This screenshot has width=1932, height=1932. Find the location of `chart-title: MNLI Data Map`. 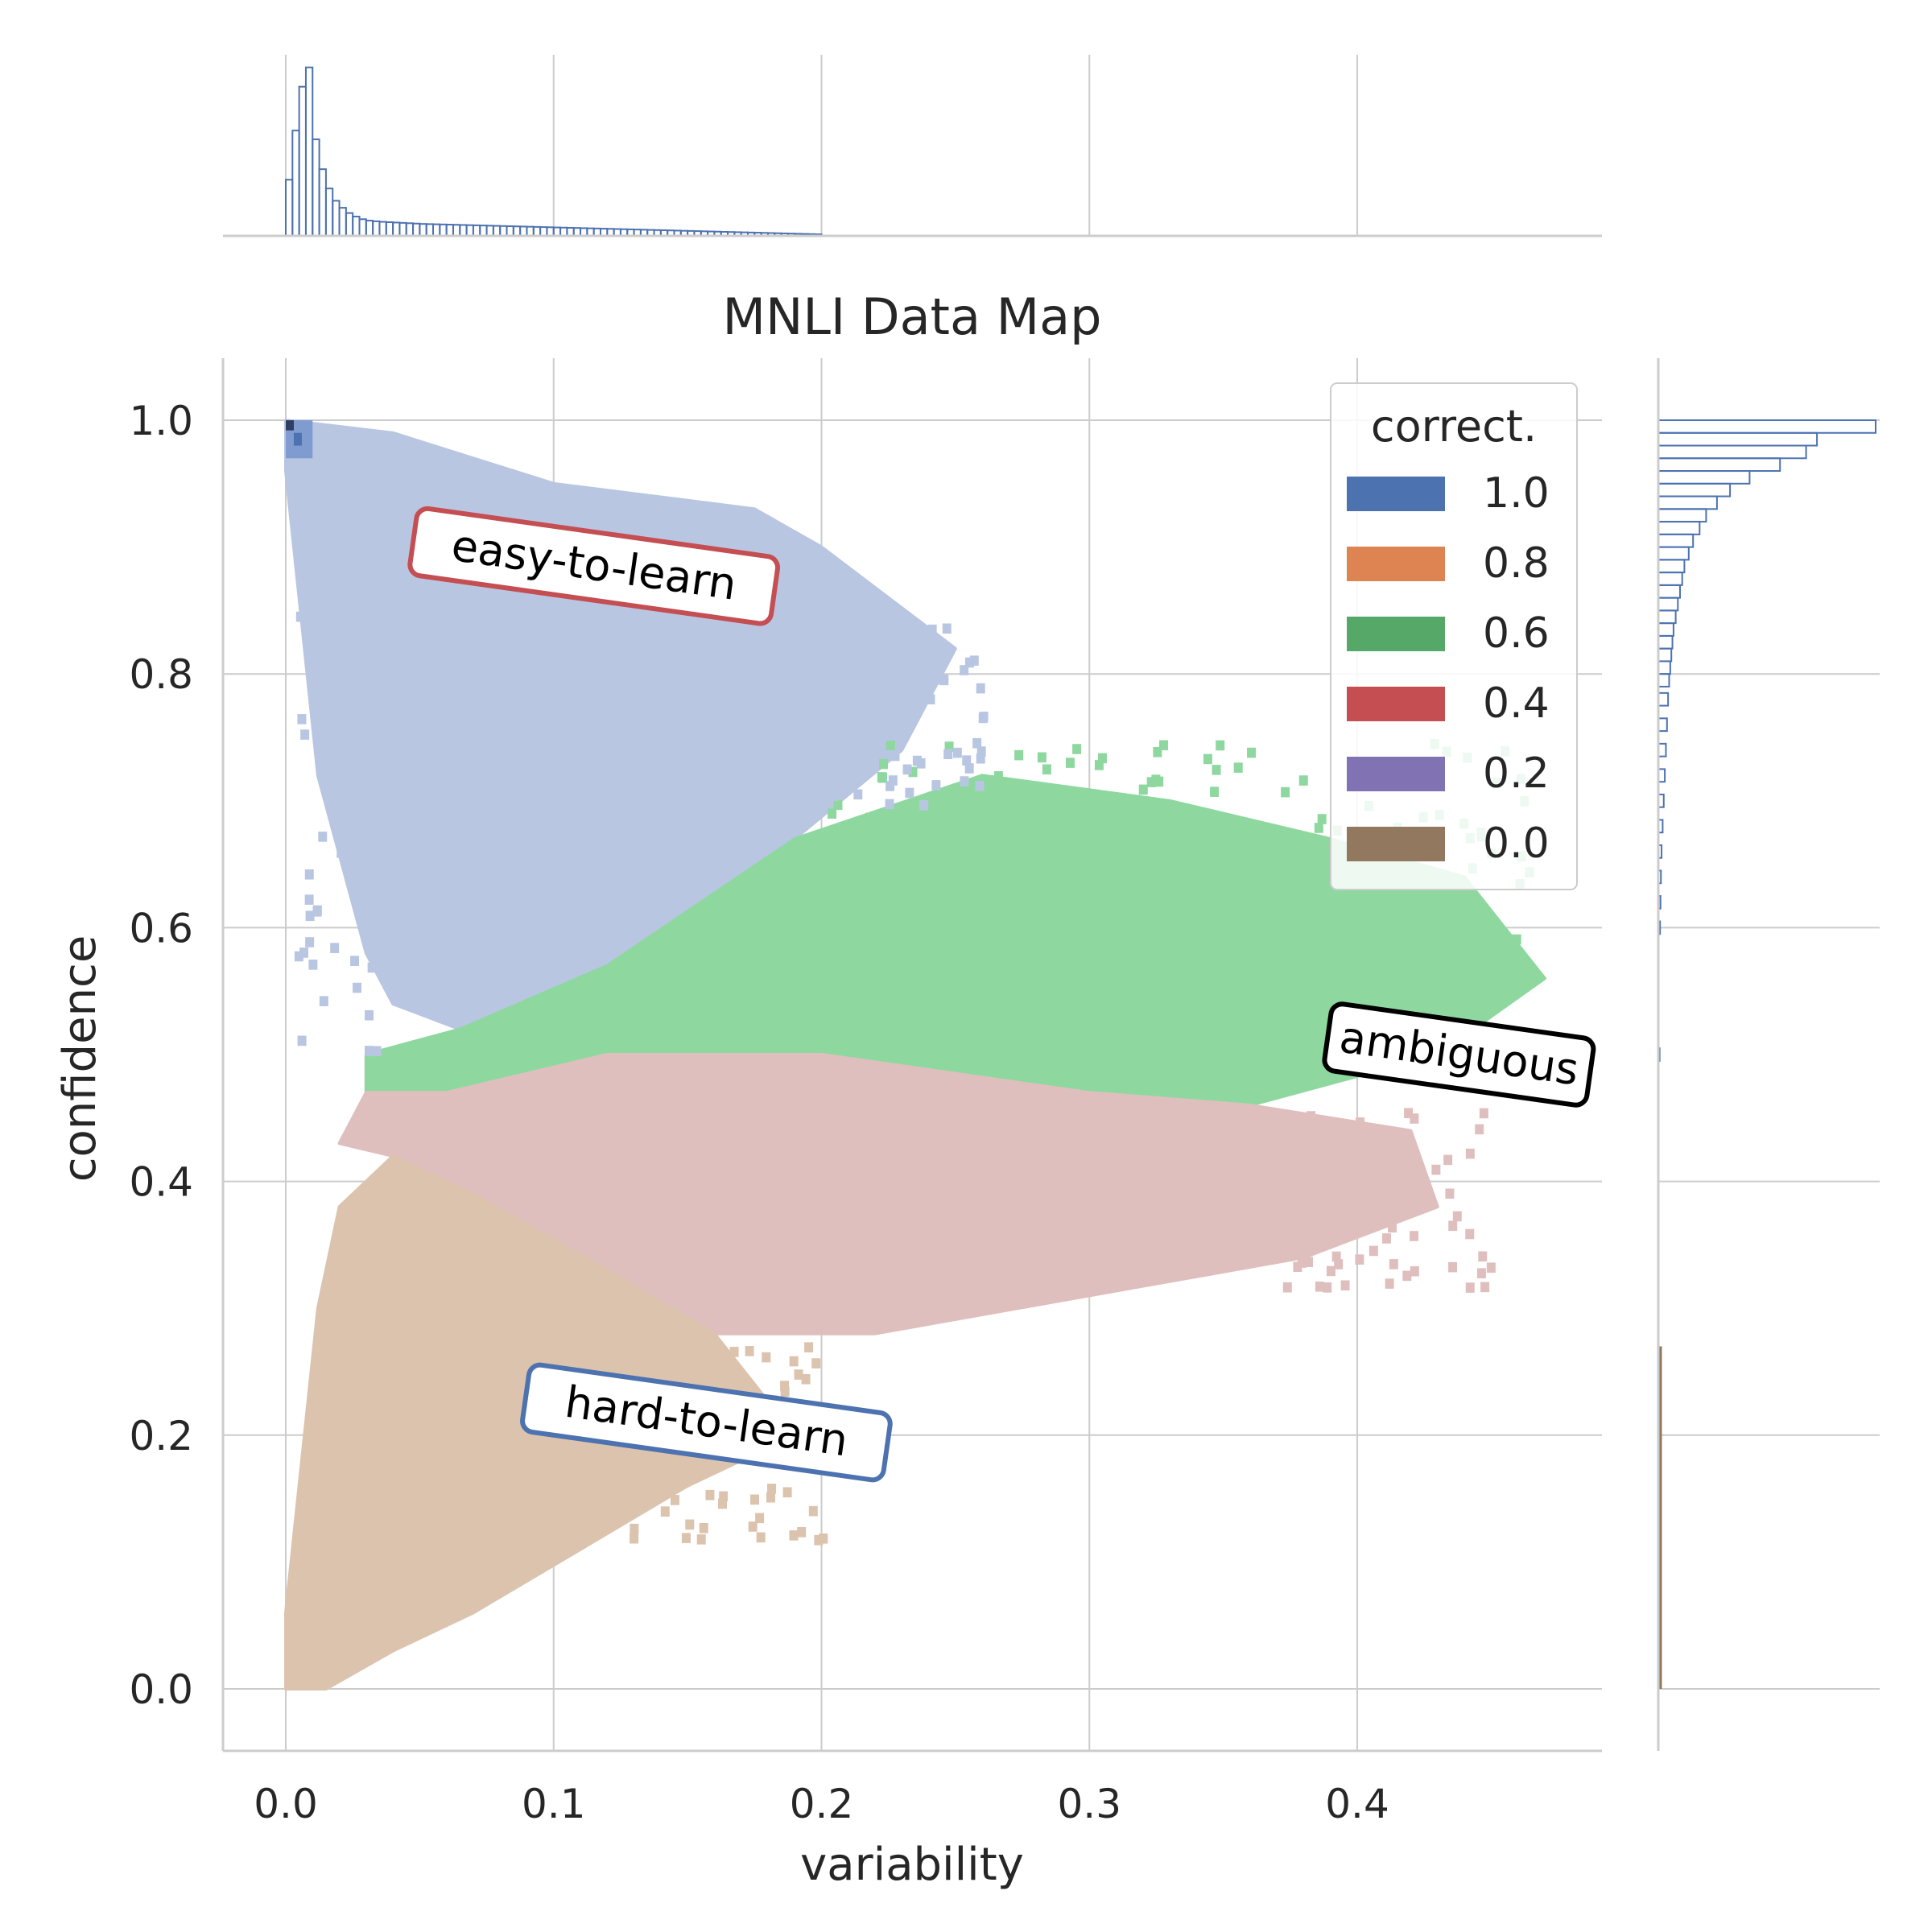

chart-title: MNLI Data Map is located at coordinates (912, 316).